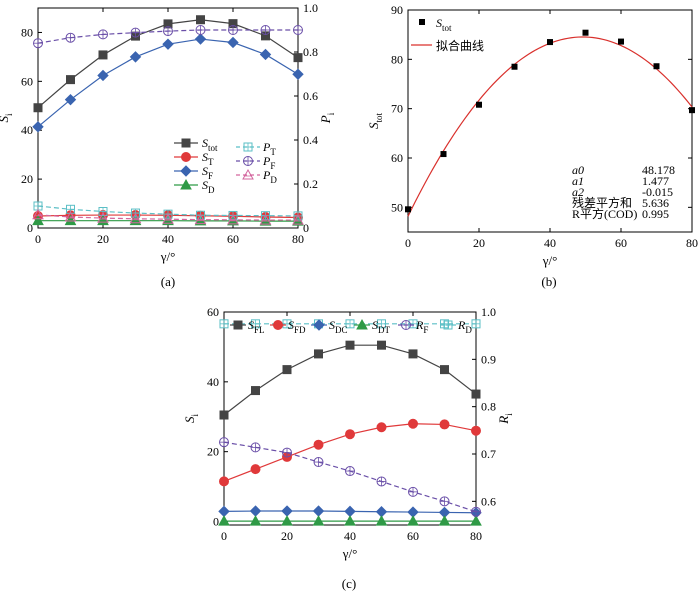 The height and width of the screenshot is (594, 700). What do you see at coordinates (397, 207) in the screenshot?
I see `y-tick-label-b-0: 50` at bounding box center [397, 207].